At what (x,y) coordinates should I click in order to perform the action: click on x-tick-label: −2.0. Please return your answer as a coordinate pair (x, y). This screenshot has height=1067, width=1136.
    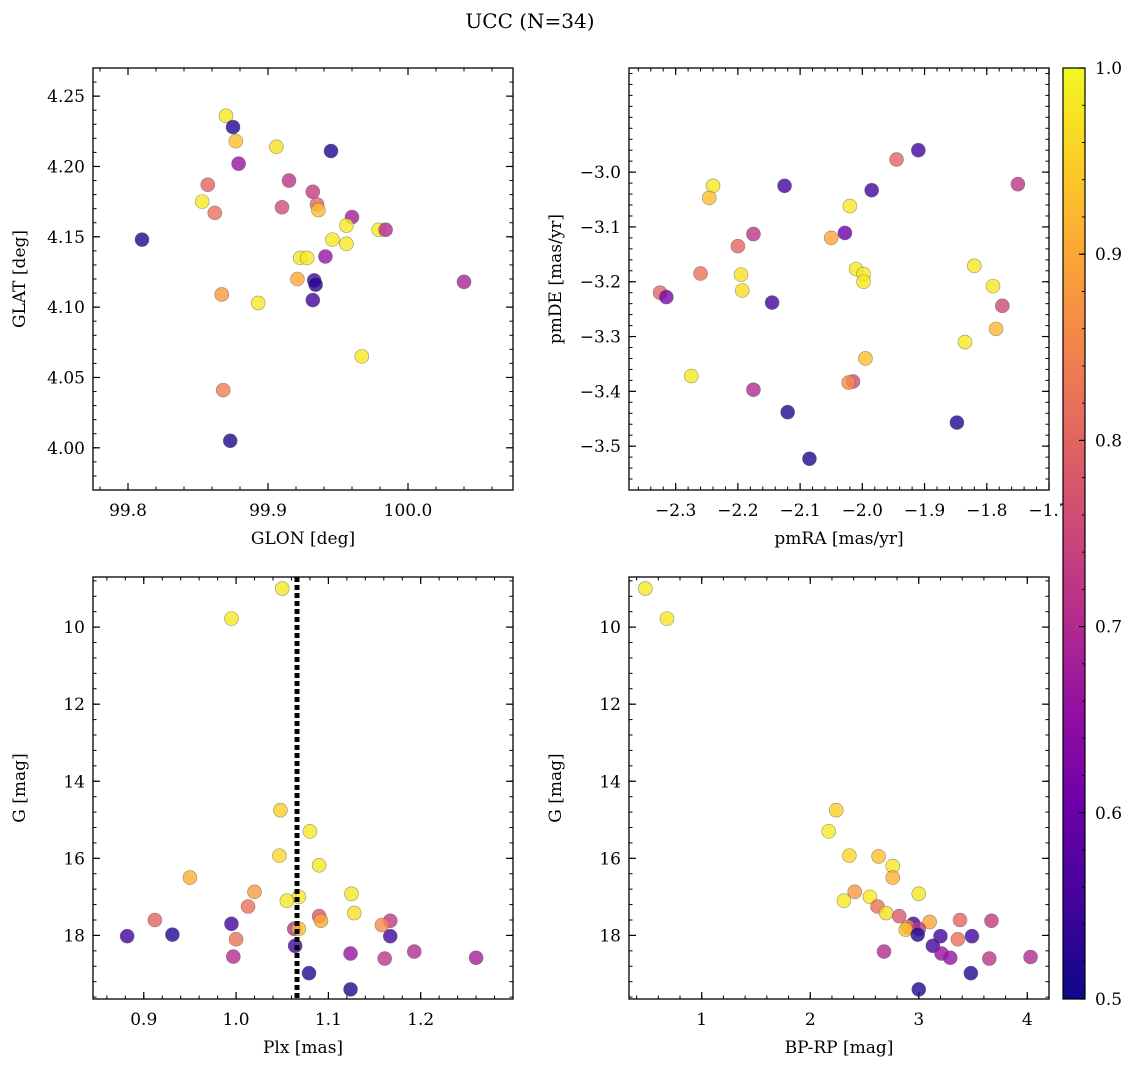
    Looking at the image, I should click on (862, 511).